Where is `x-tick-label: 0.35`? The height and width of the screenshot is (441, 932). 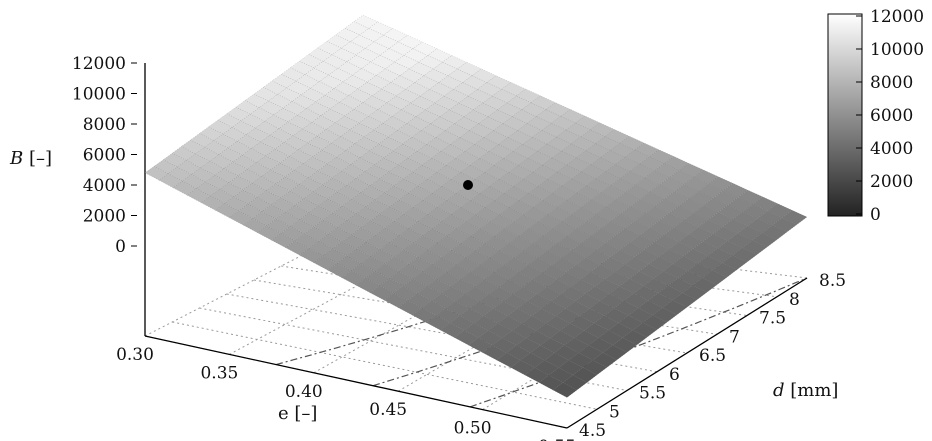
x-tick-label: 0.35 is located at coordinates (219, 373).